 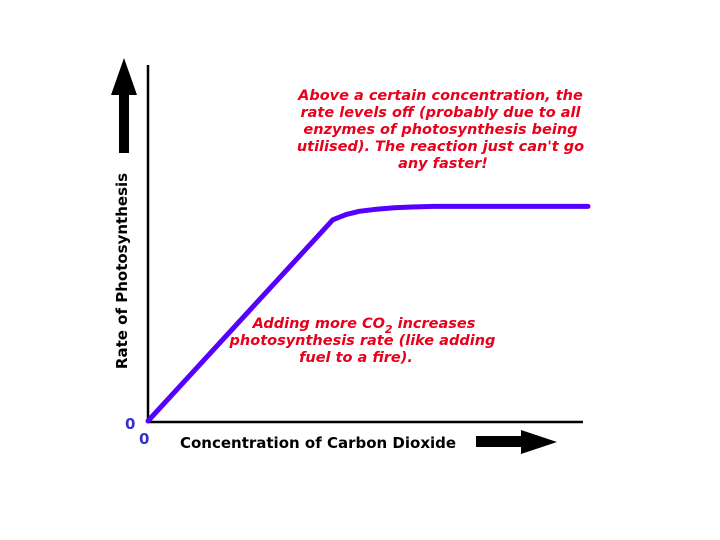 What do you see at coordinates (434, 324) in the screenshot?
I see `rise-annotation-suffix: increases` at bounding box center [434, 324].